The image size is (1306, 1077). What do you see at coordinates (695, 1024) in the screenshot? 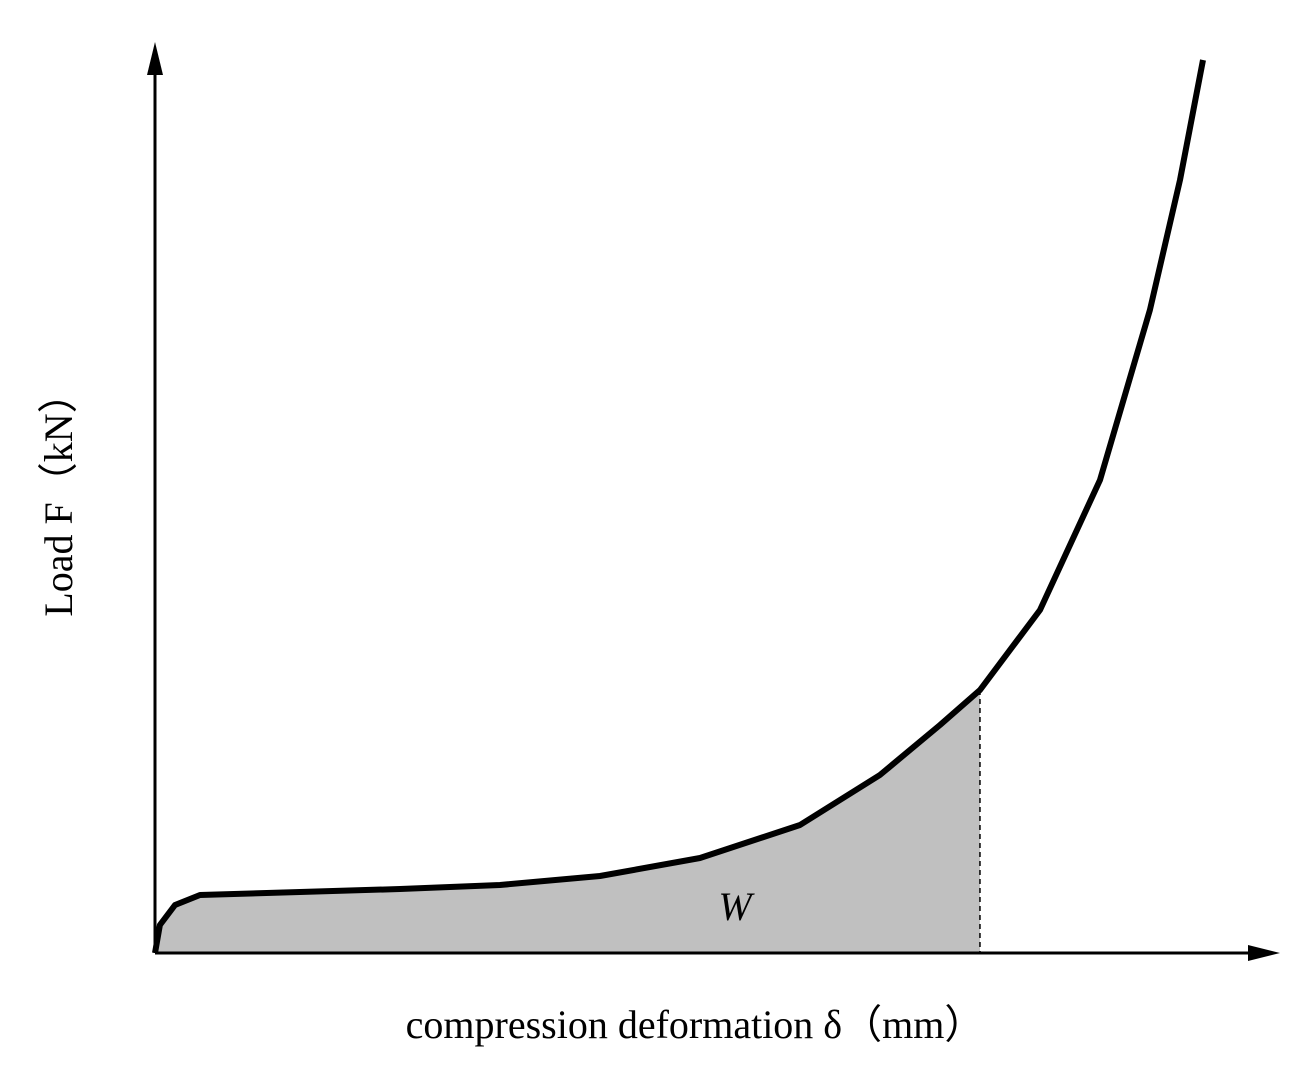
I see `x-axis-label: compression deformation δ（mm）` at bounding box center [695, 1024].